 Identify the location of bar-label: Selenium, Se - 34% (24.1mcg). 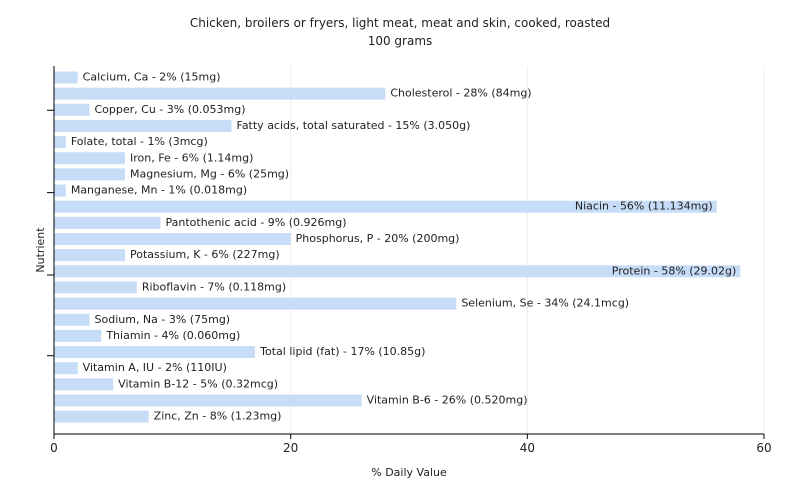
(545, 303).